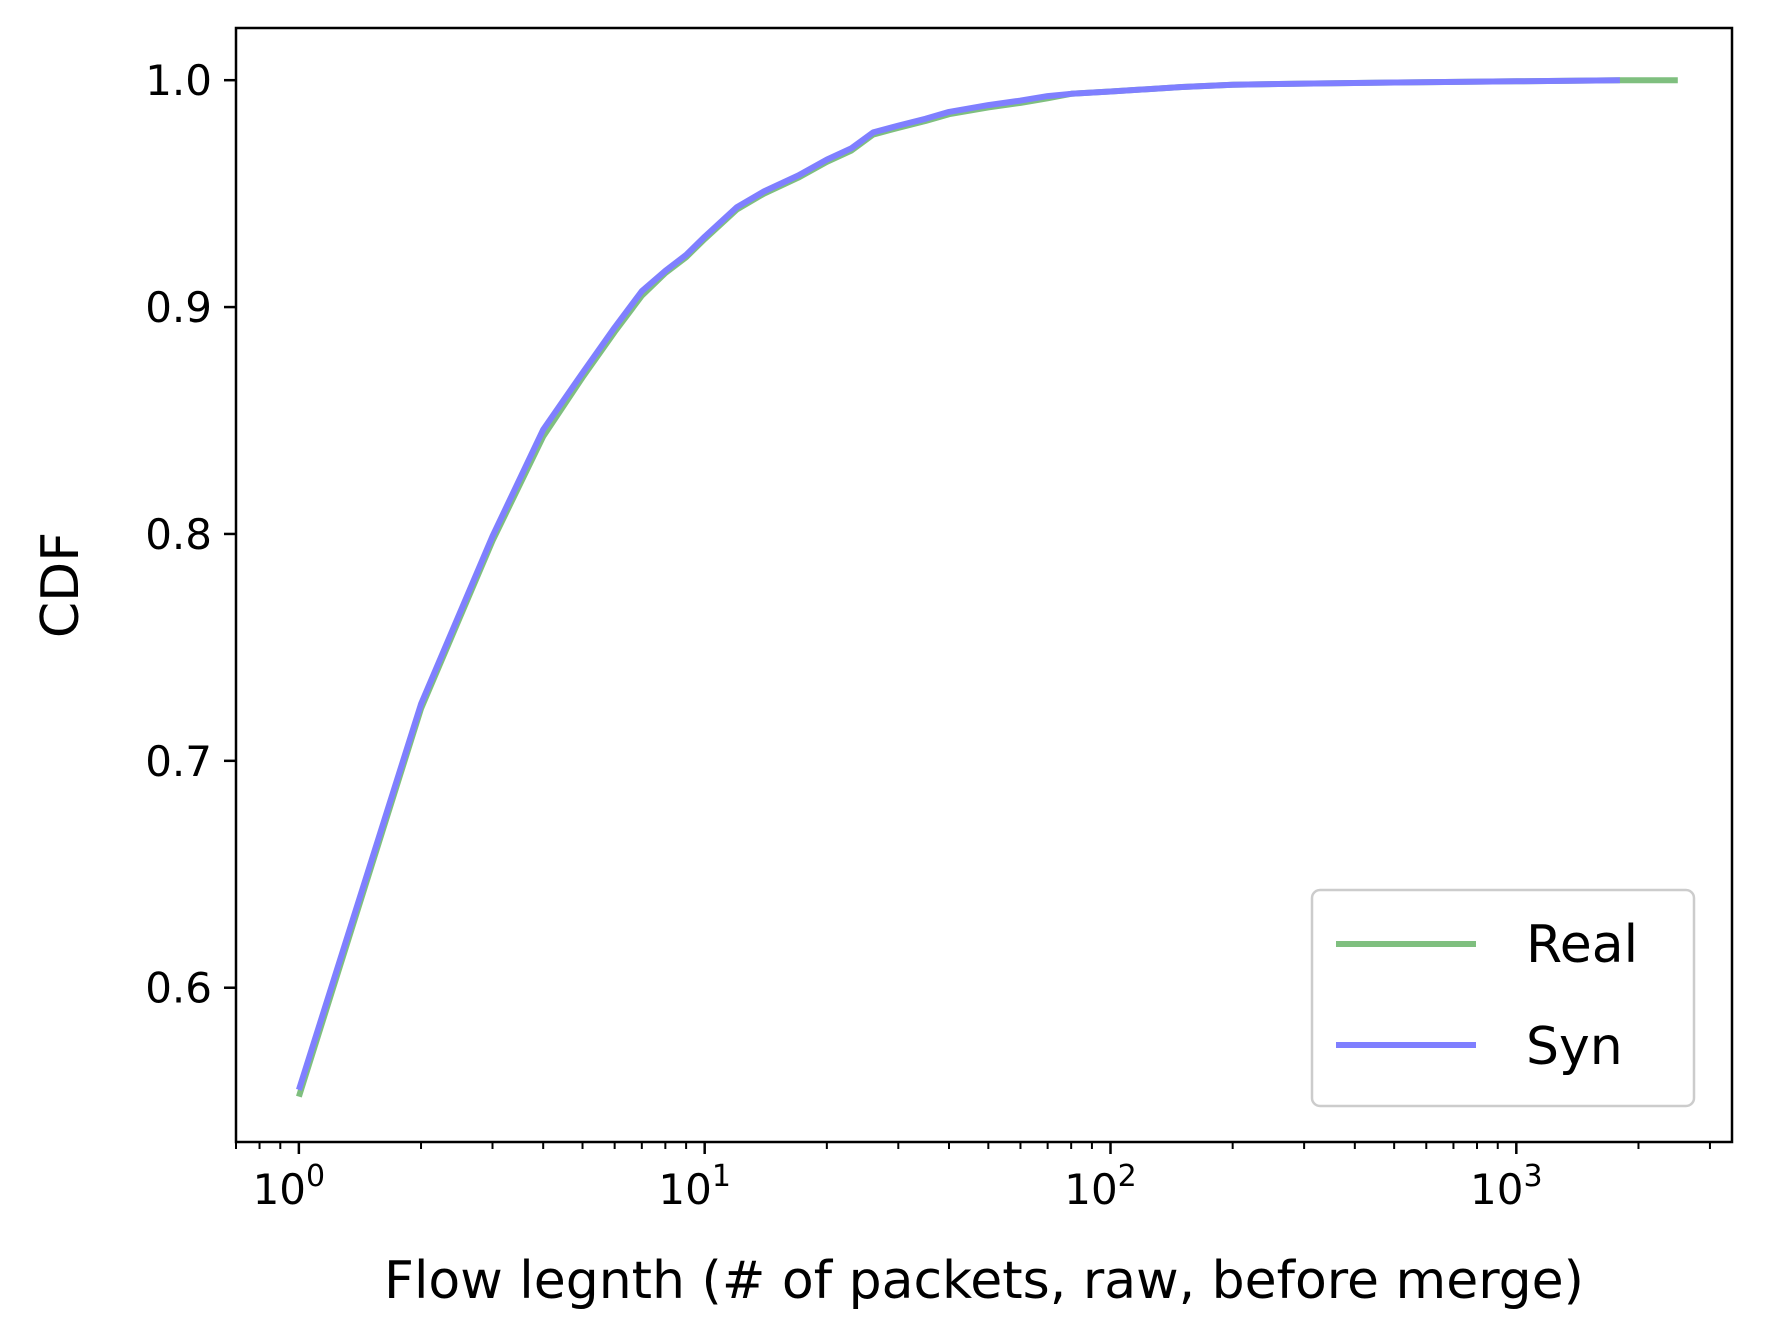  Describe the element at coordinates (1532, 1176) in the screenshot. I see `x-tick-exponent: 3` at that location.